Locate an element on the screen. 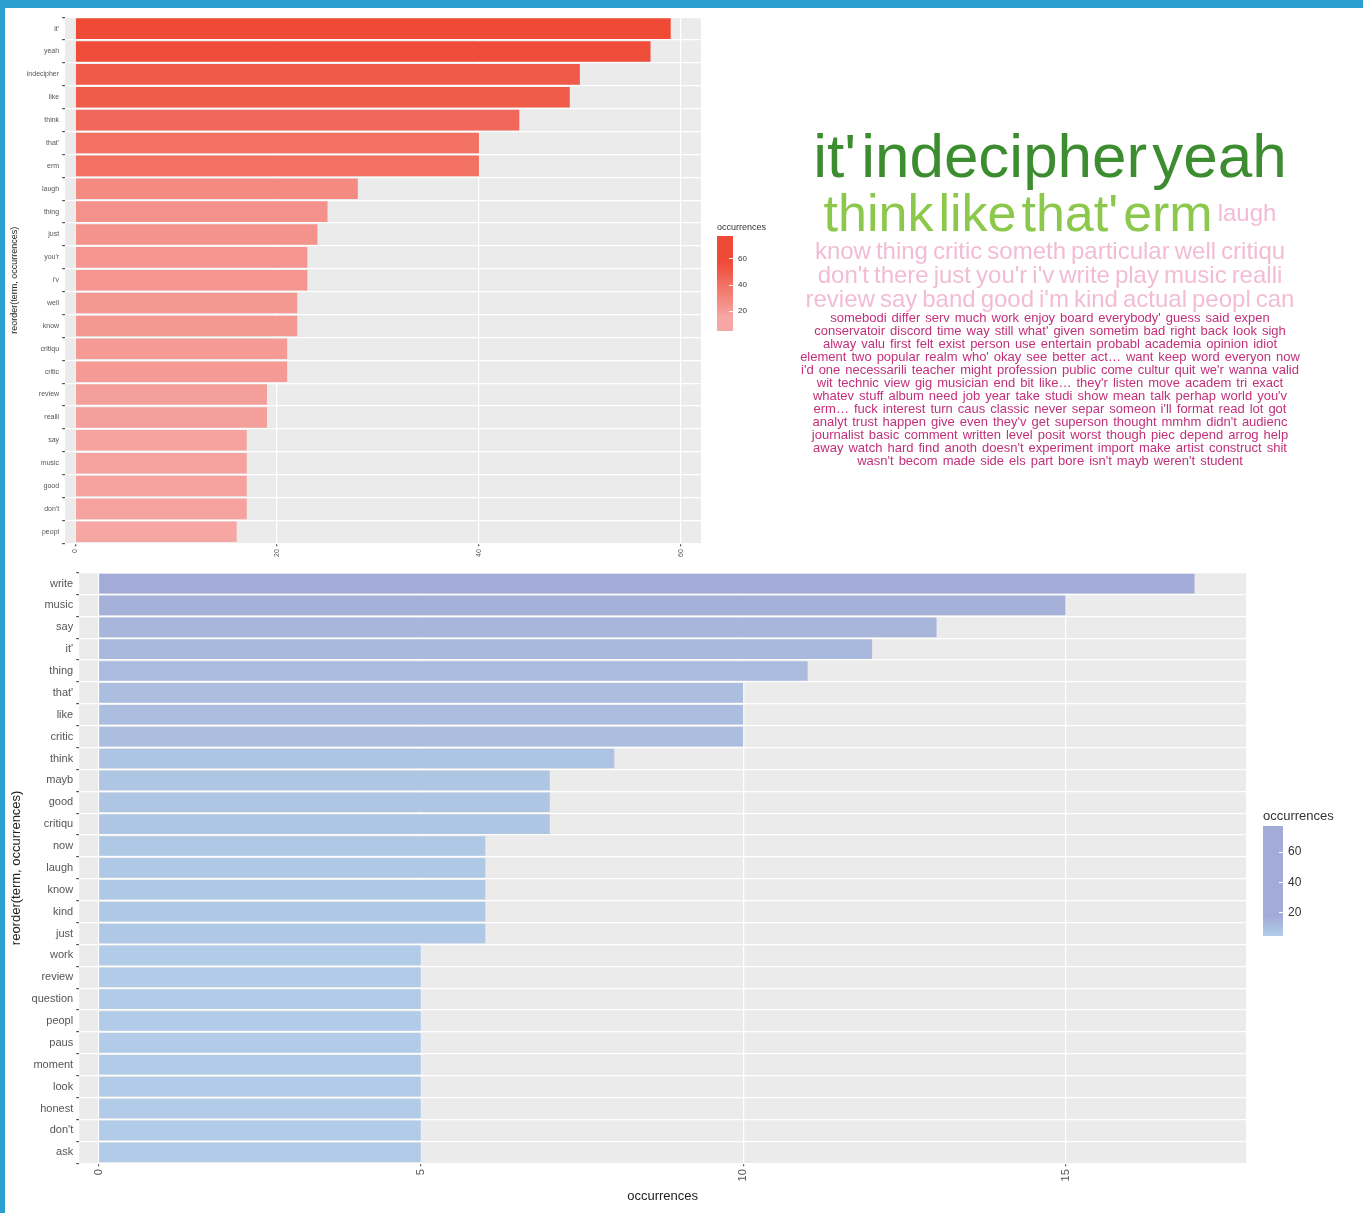 This screenshot has width=1363, height=1213. y-tick-label: mayb is located at coordinates (60, 779).